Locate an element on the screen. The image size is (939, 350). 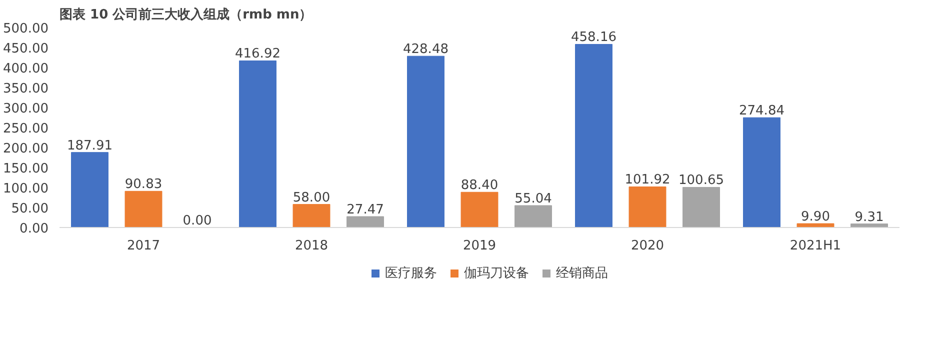
data-label: 90.83 is located at coordinates (143, 184).